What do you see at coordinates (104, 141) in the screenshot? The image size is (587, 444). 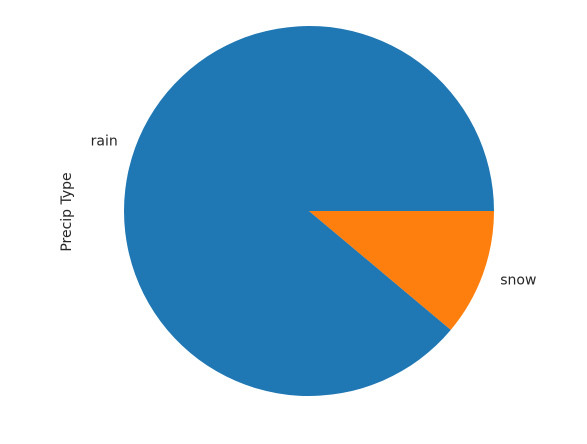 I see `pie-label-rain: rain` at bounding box center [104, 141].